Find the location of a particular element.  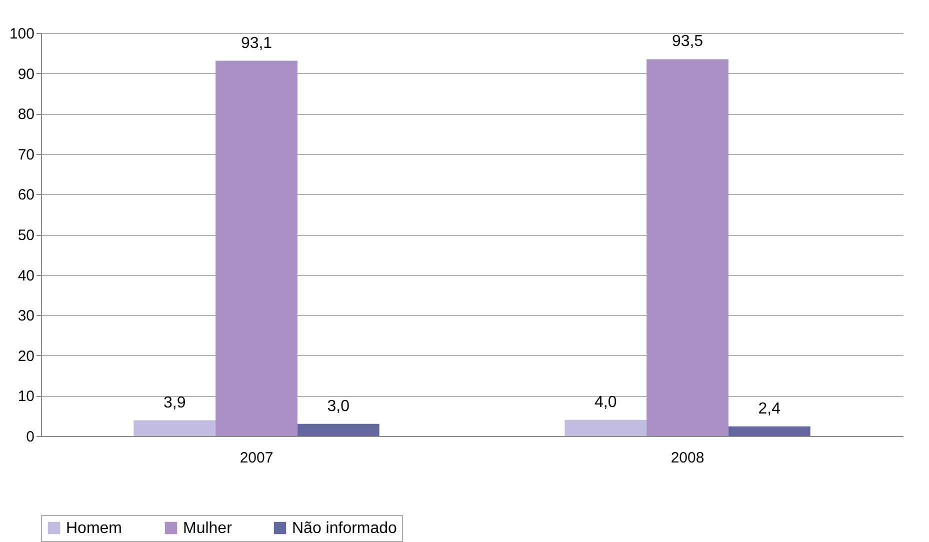

y-tick-label: 10 is located at coordinates (26, 397).